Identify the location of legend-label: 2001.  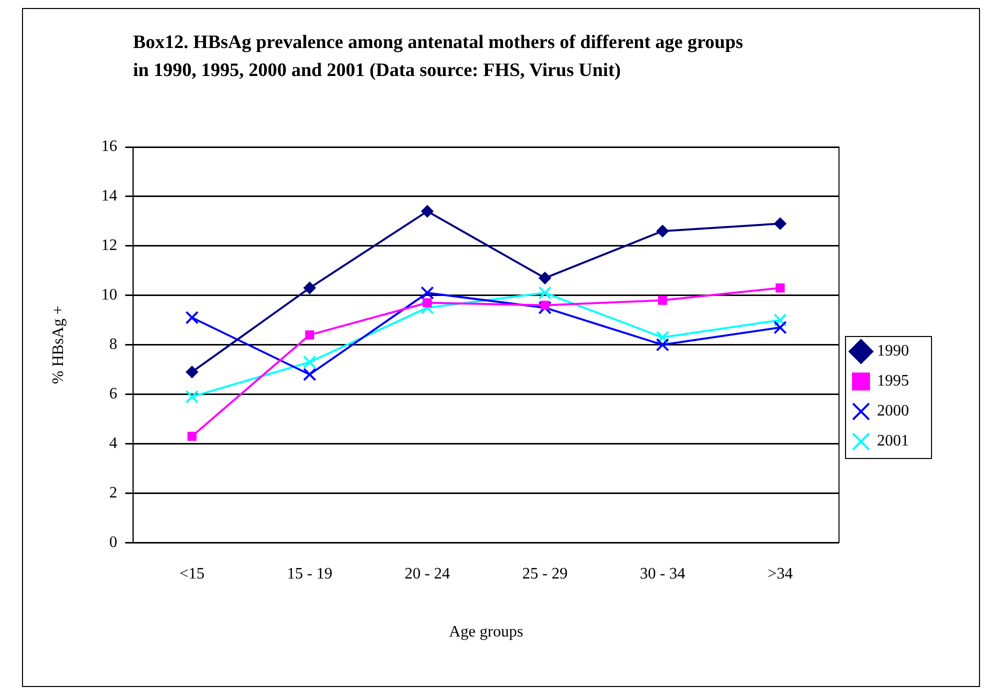
(893, 441).